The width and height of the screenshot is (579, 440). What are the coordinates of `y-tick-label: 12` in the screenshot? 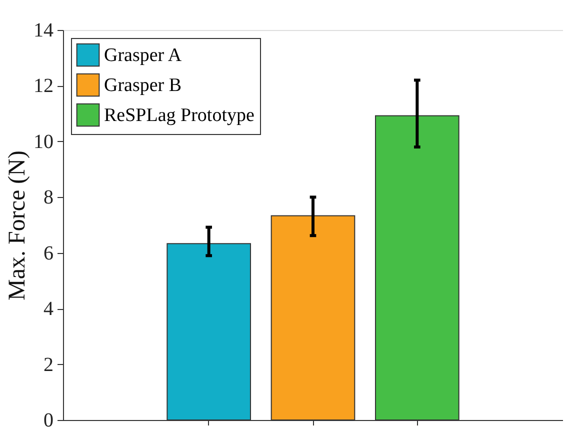 It's located at (44, 86).